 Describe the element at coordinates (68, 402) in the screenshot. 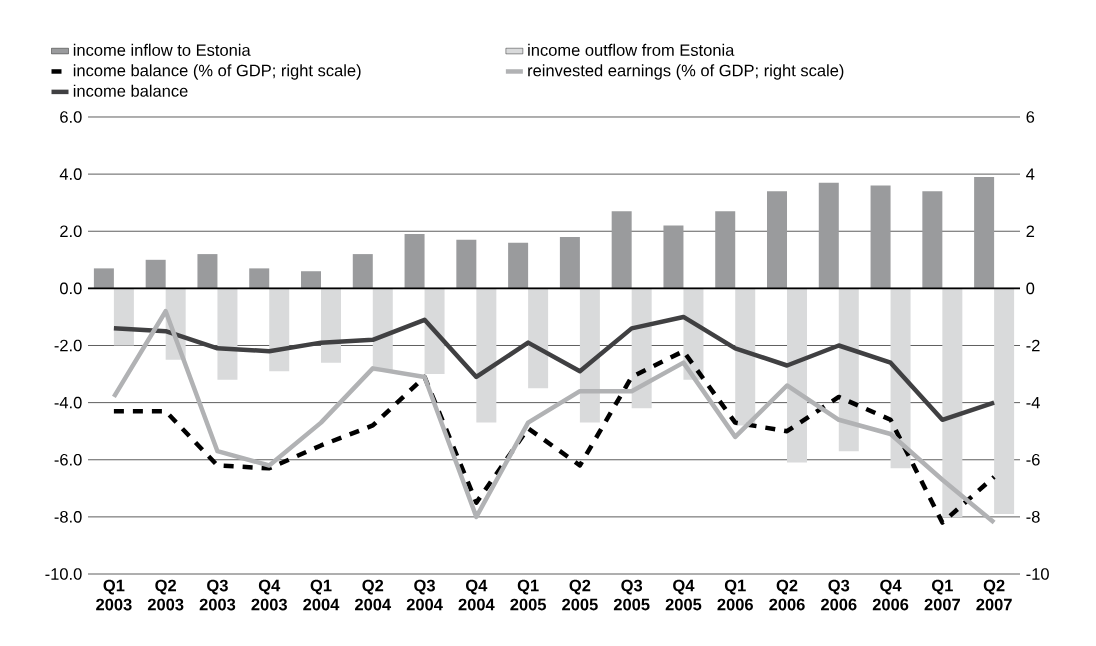

I see `y-tick-label: -4.0` at that location.